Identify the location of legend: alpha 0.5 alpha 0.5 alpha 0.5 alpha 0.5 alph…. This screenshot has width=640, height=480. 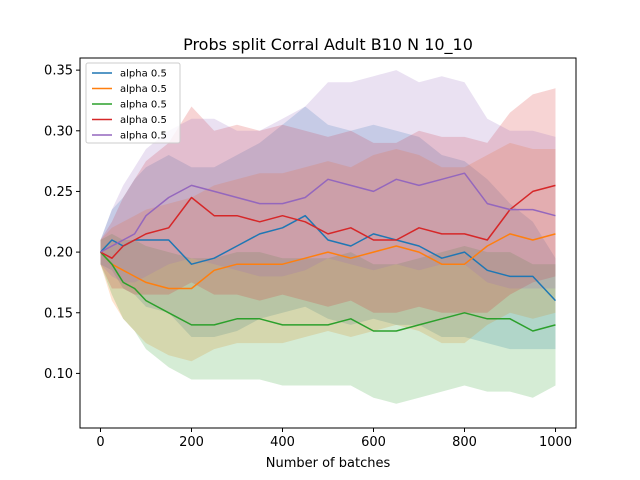
(133, 103).